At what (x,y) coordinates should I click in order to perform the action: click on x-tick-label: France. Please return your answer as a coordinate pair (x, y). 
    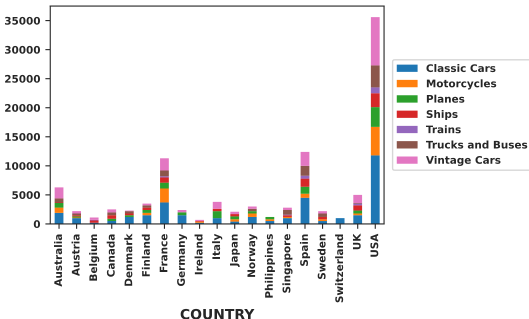
    Looking at the image, I should click on (164, 253).